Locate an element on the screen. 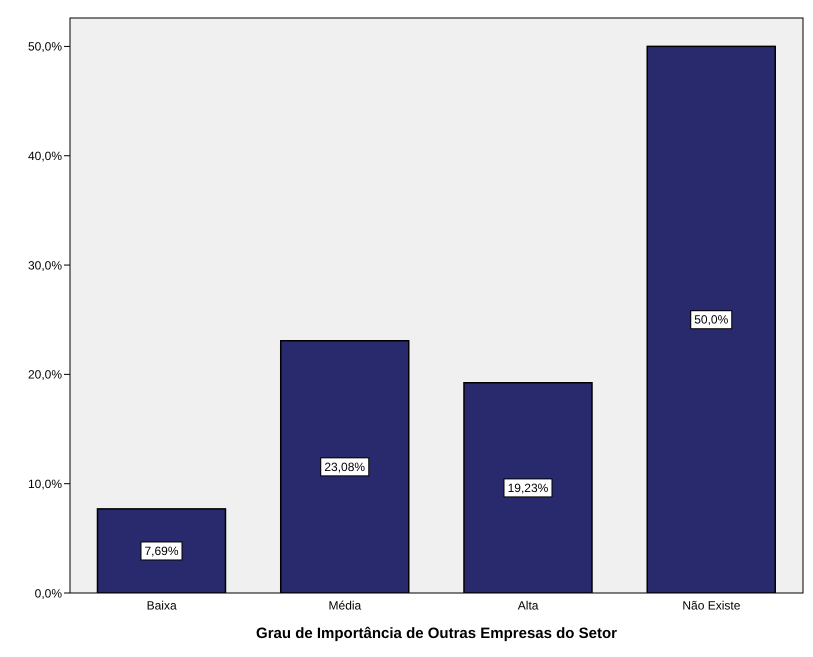 The height and width of the screenshot is (657, 813). data-label: 23,08% is located at coordinates (345, 467).